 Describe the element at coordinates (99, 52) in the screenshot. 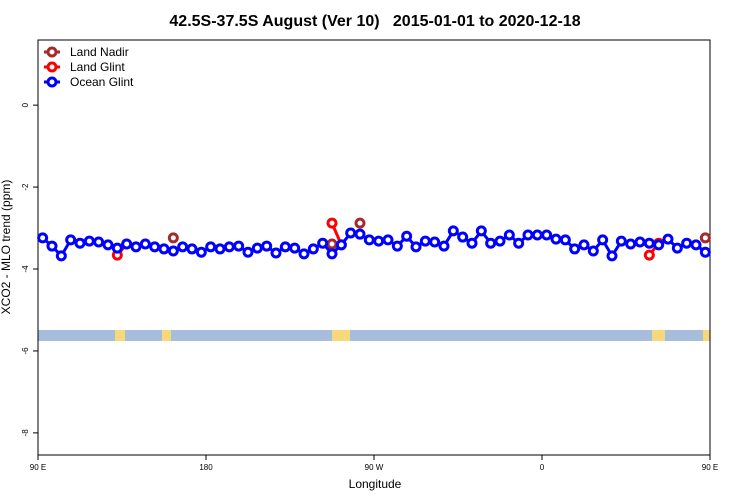

I see `legend-label: Land Nadir` at that location.